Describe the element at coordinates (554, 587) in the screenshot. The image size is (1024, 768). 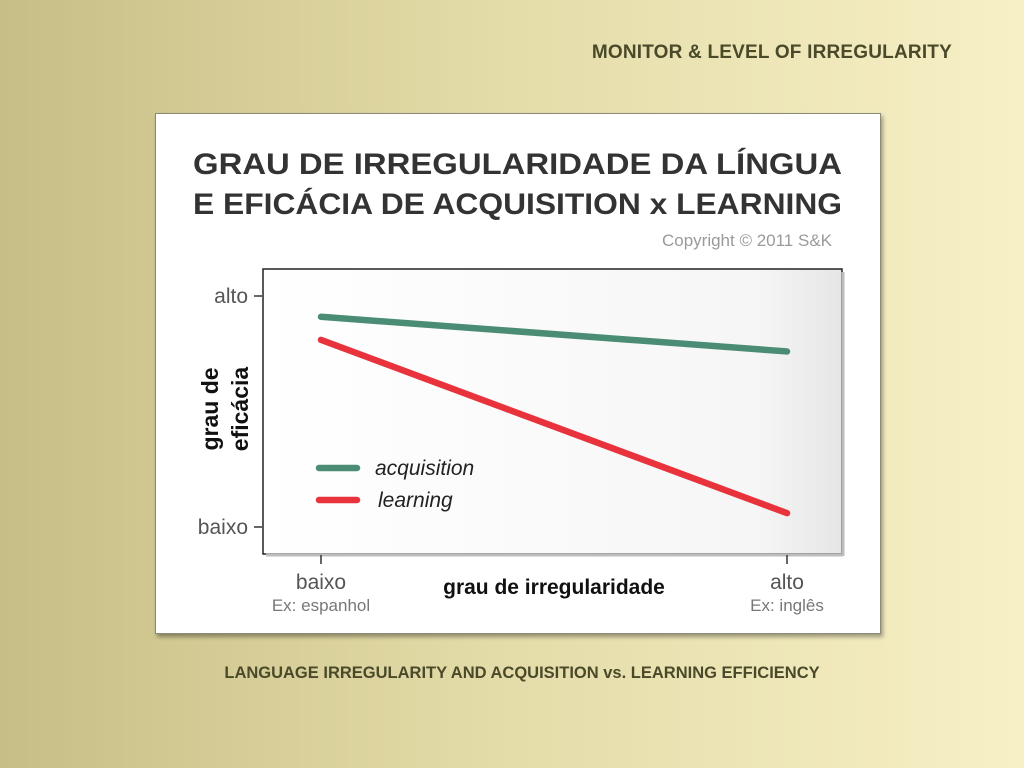
I see `x-axis-label: grau de irregularidade` at that location.